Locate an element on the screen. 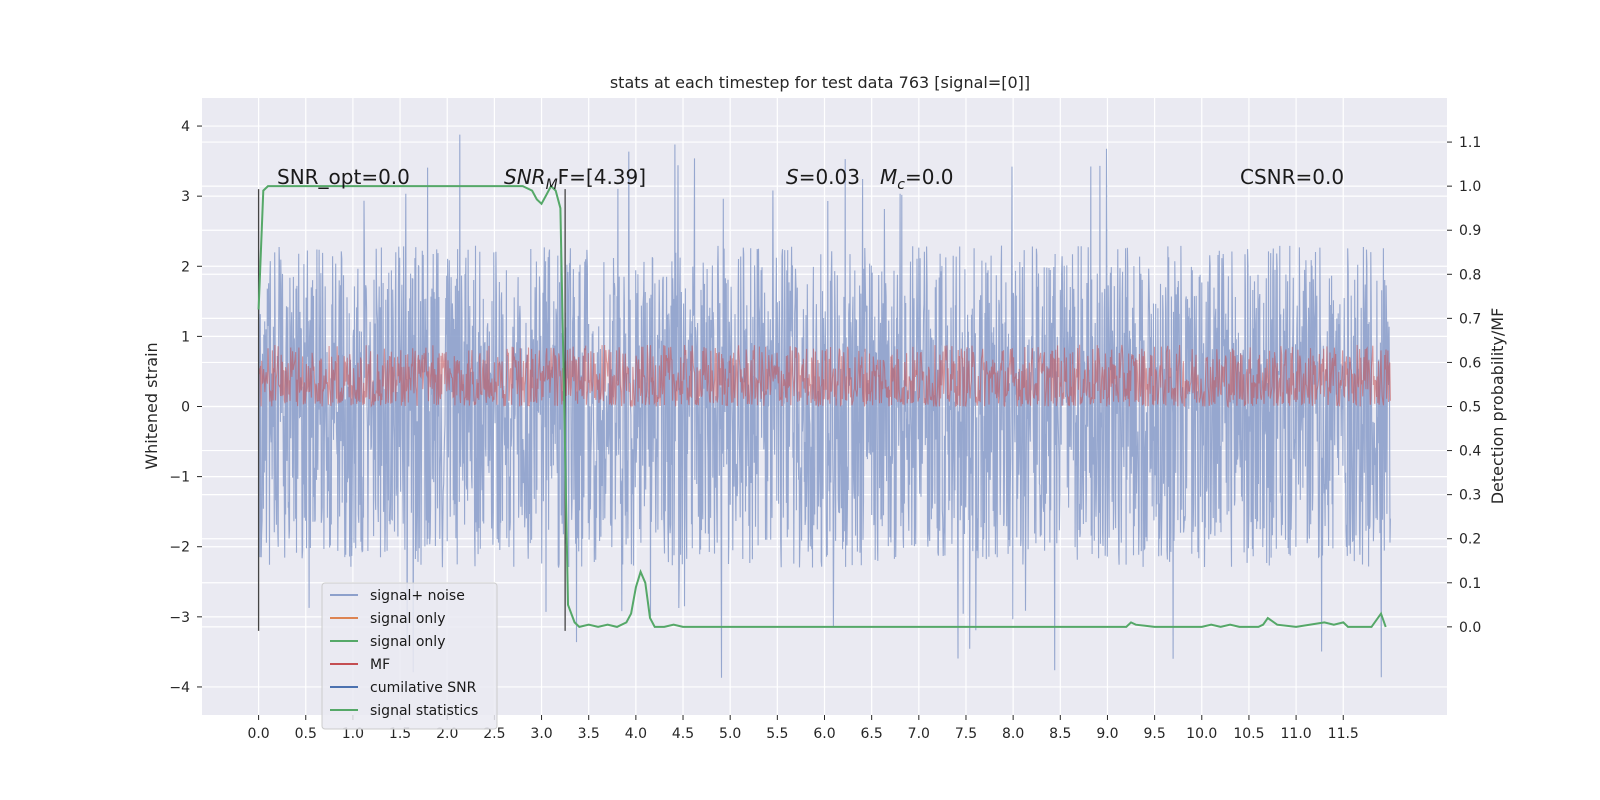 The image size is (1600, 800). line-mf is located at coordinates (824, 376).